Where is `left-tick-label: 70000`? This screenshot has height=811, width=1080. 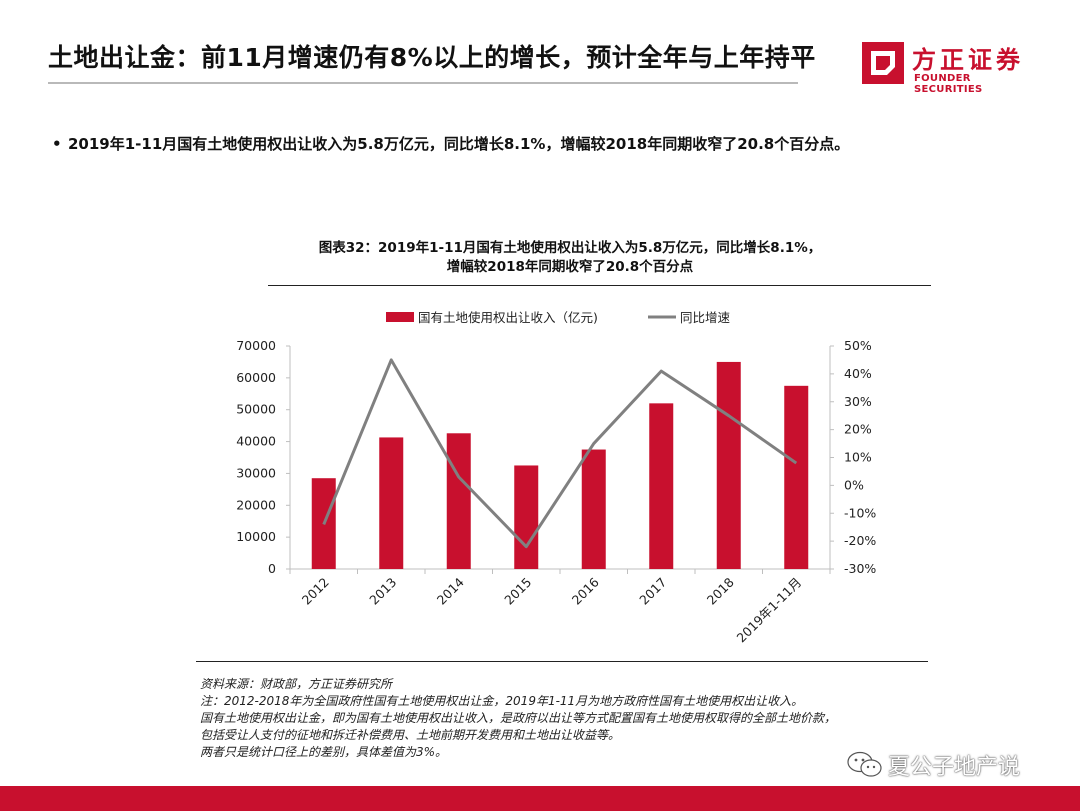
left-tick-label: 70000 is located at coordinates (256, 345).